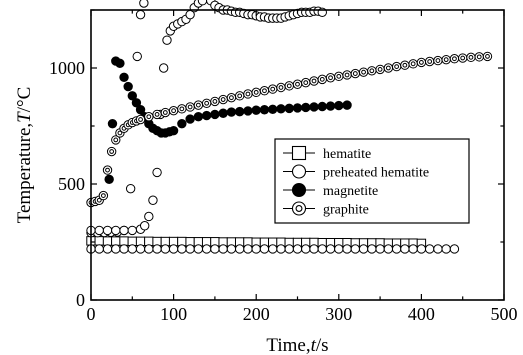 This screenshot has width=523, height=355. I want to click on y-tick-label: 0, so click(80, 300).